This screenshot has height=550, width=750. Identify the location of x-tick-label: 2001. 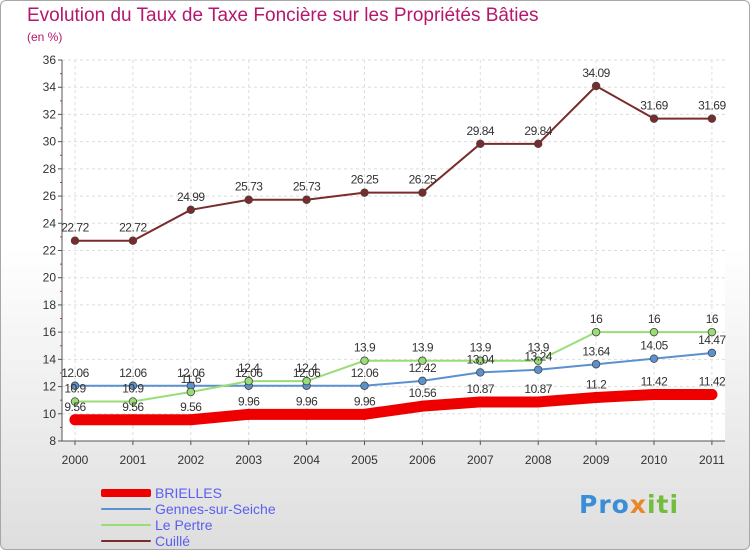
(133, 460).